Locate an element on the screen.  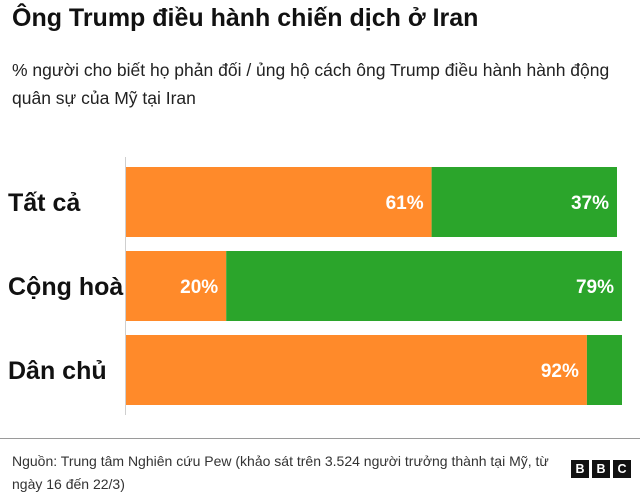
data-label: 20% is located at coordinates (199, 287).